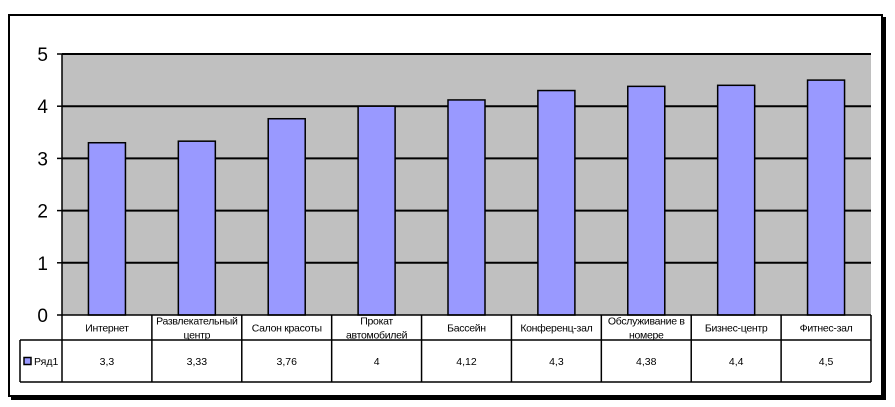  I want to click on data-value-label: 4,4, so click(736, 362).